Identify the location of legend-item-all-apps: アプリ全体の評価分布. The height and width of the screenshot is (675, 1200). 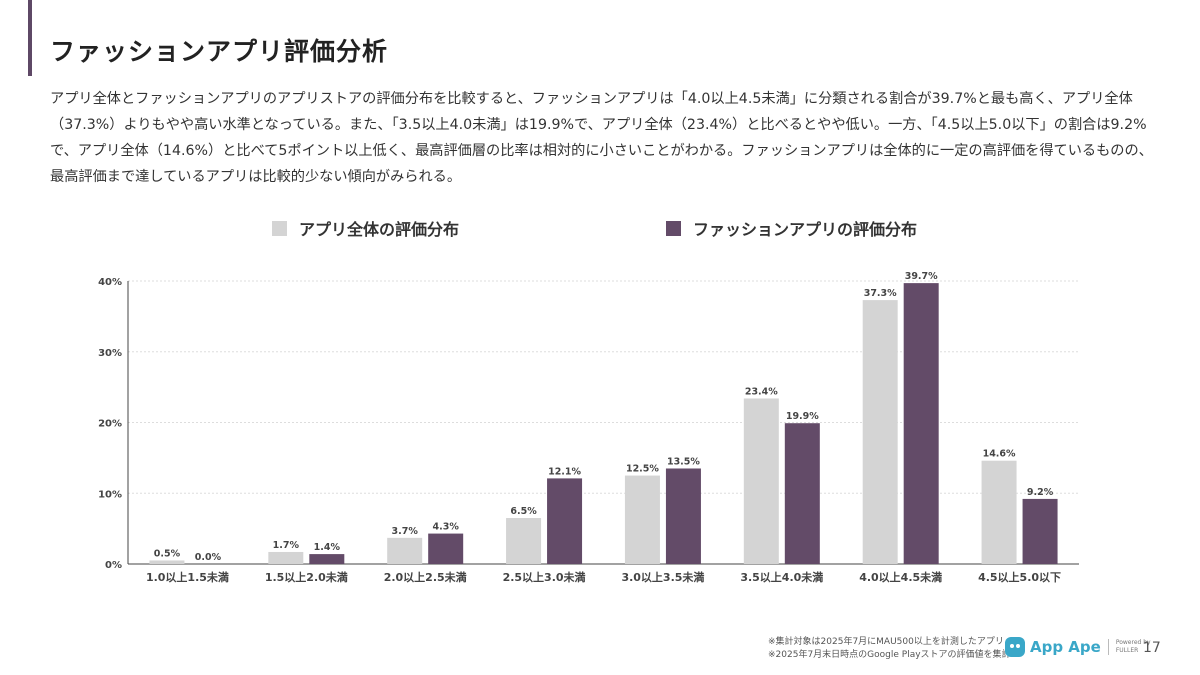
(365, 228).